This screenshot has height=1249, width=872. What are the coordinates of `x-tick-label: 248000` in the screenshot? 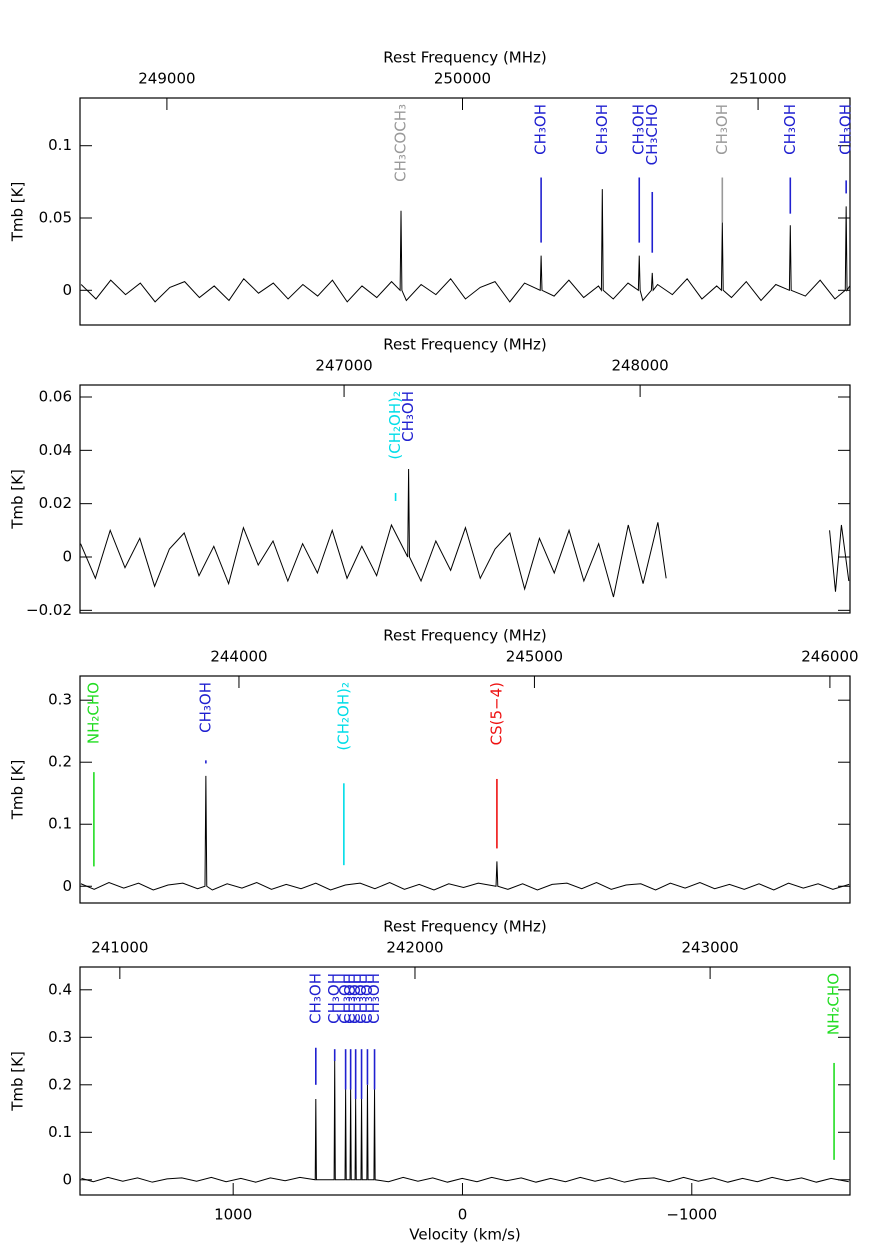 It's located at (639, 366).